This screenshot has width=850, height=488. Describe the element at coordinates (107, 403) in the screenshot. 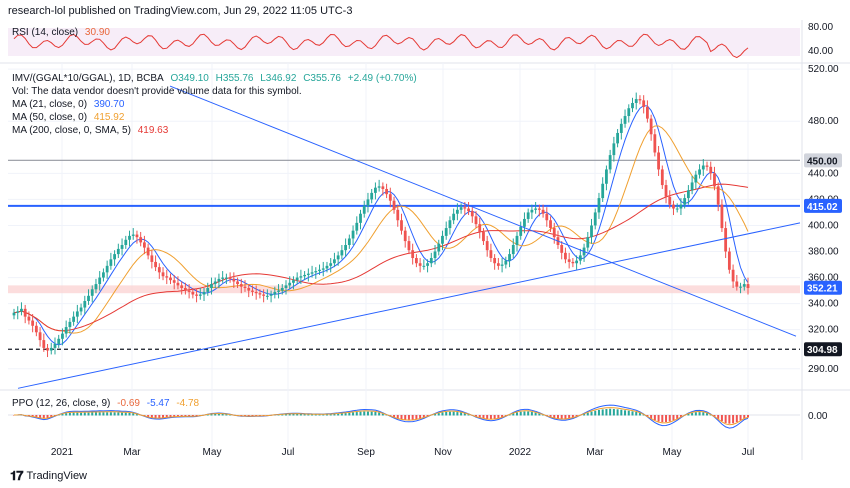

I see `ppo-legend: PPO (12, 26, close, 9) -0.69 -5.47 -4.78` at that location.